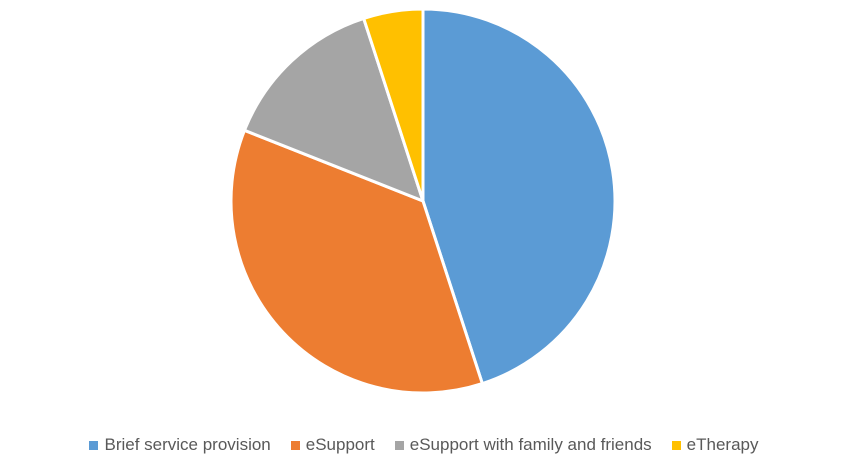 Image resolution: width=848 pixels, height=461 pixels. Describe the element at coordinates (94, 445) in the screenshot. I see `legend-swatch-brief-service-provision` at that location.